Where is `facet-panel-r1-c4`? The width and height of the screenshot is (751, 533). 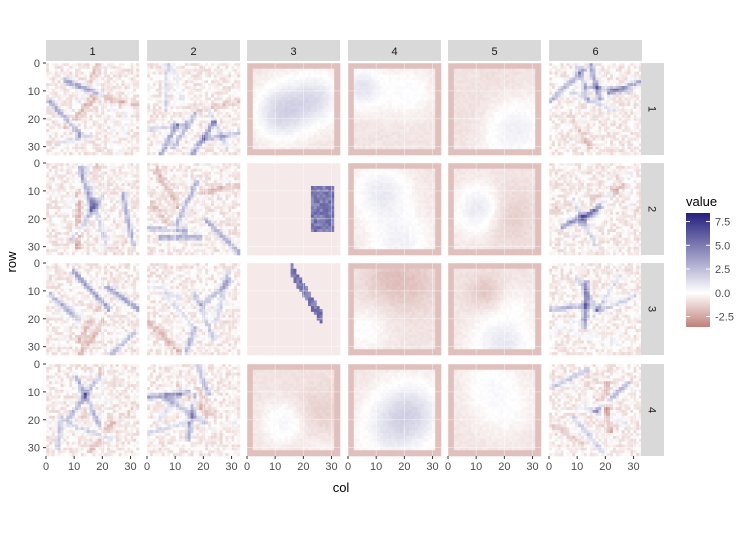 facet-panel-r1-c4 is located at coordinates (394, 109).